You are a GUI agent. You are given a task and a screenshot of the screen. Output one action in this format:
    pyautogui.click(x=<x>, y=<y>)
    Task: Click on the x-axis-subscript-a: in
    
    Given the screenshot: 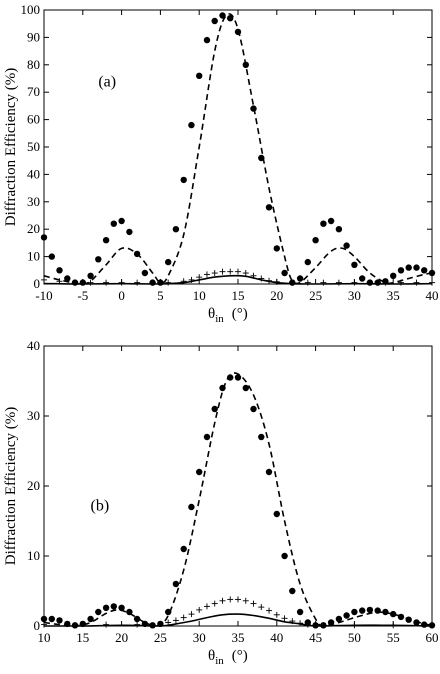 What is the action you would take?
    pyautogui.click(x=219, y=319)
    